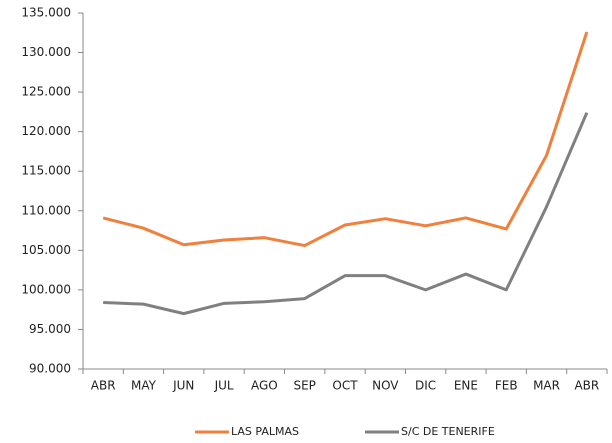 The image size is (612, 443). I want to click on y-tick-label: 90.000, so click(50, 369).